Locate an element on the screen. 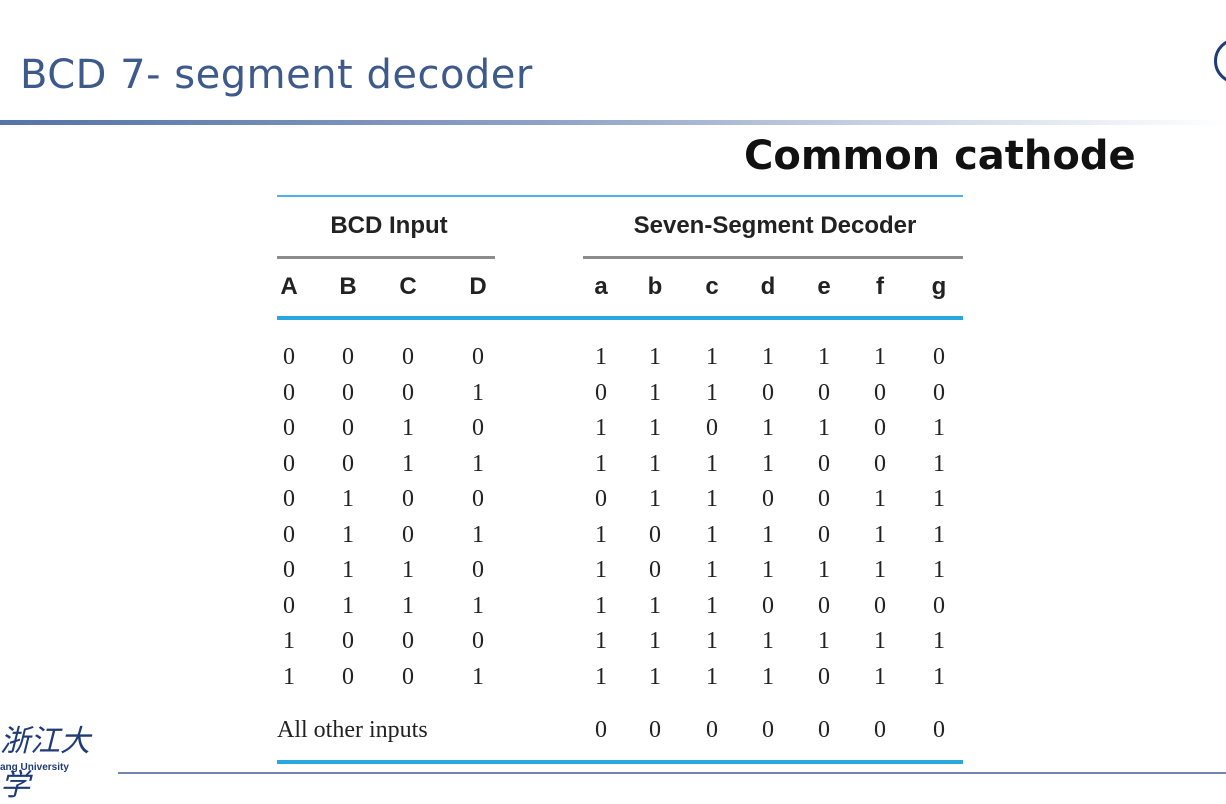  table-row: 0 0 1 1 1 1 1 1 0 0 1 is located at coordinates (620, 468).